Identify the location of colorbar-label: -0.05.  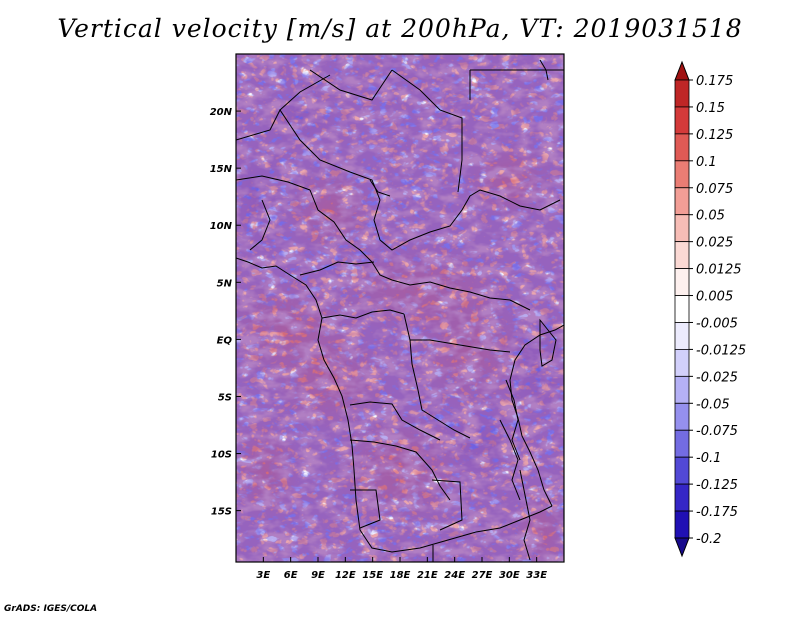
(713, 404).